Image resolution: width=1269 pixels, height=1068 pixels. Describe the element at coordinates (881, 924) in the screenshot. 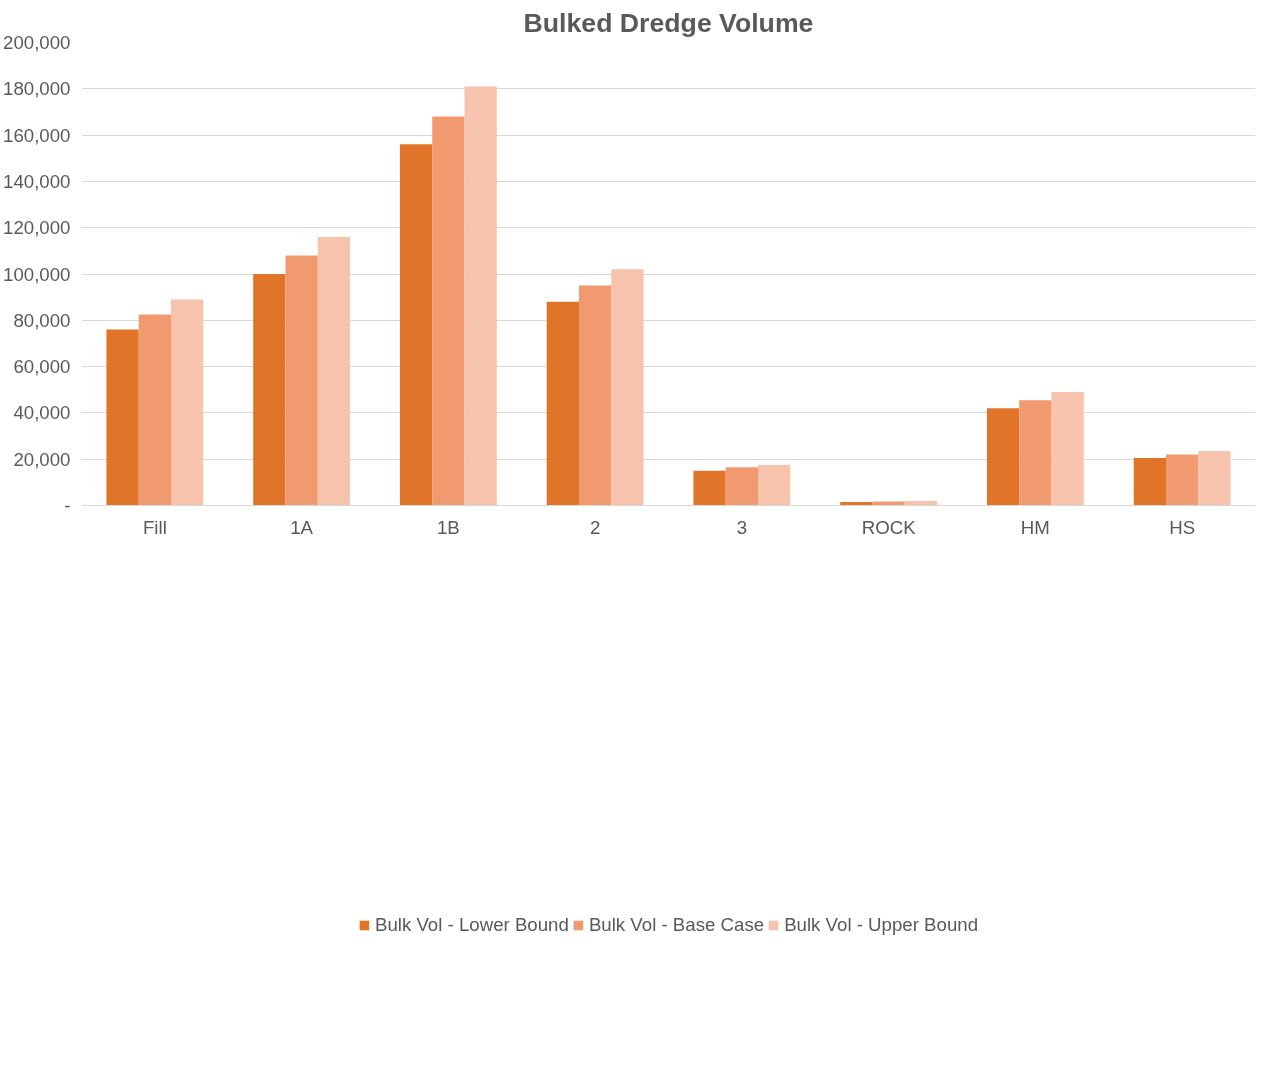

I see `legend-label: Bulk Vol - Upper Bound` at that location.